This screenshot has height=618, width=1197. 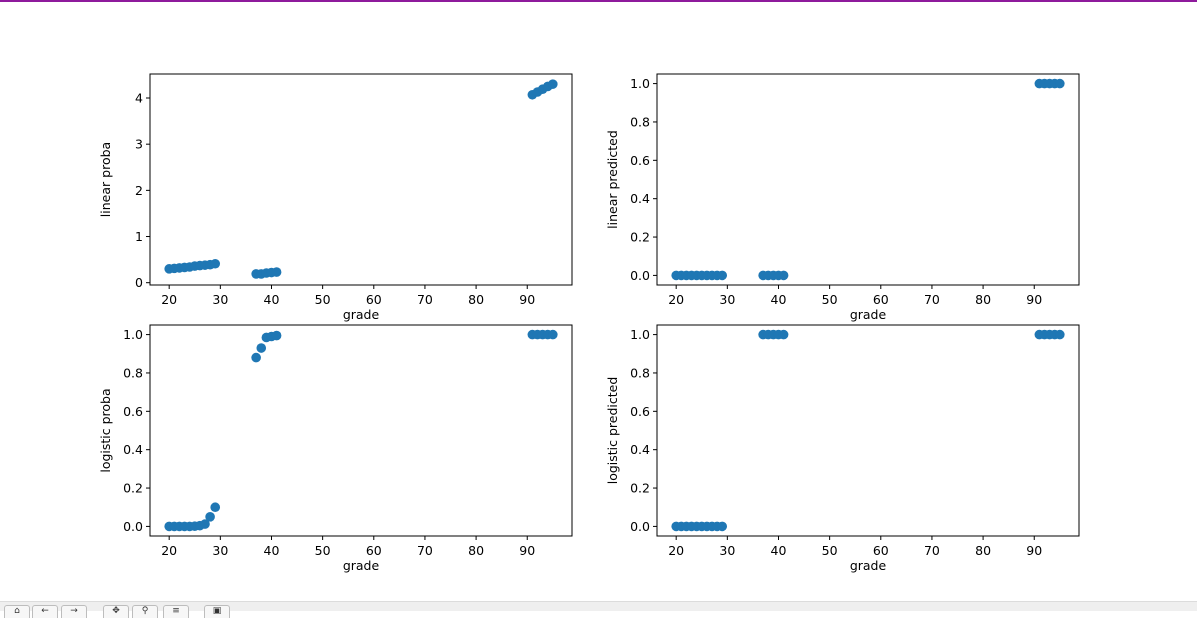 I want to click on configure-subplots-button: ≡, so click(x=176, y=611).